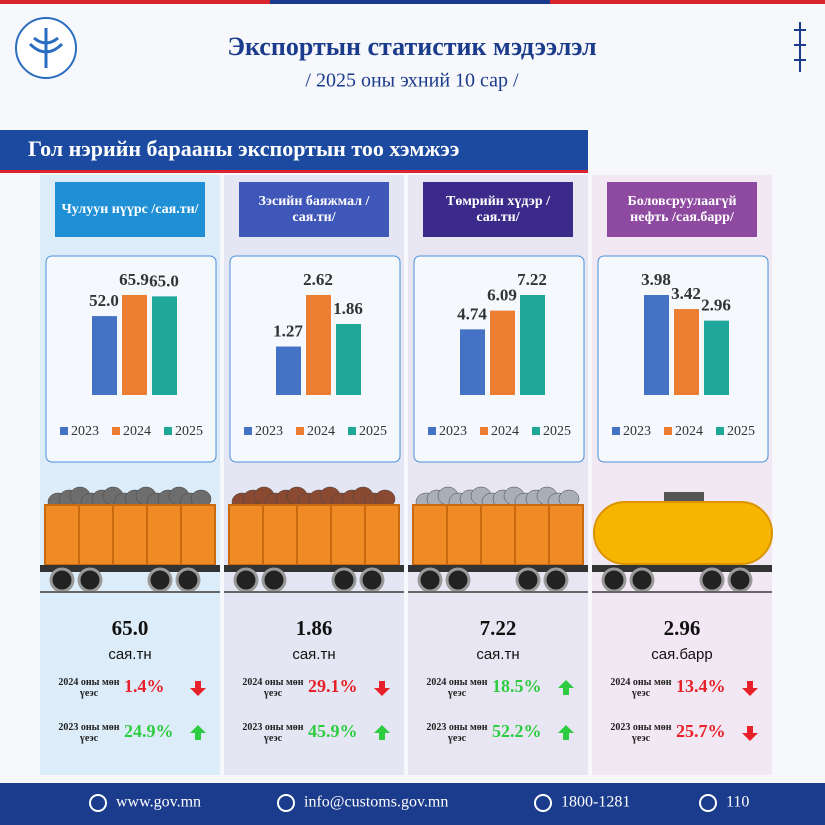  What do you see at coordinates (189, 431) in the screenshot?
I see `legend-label: 2025` at bounding box center [189, 431].